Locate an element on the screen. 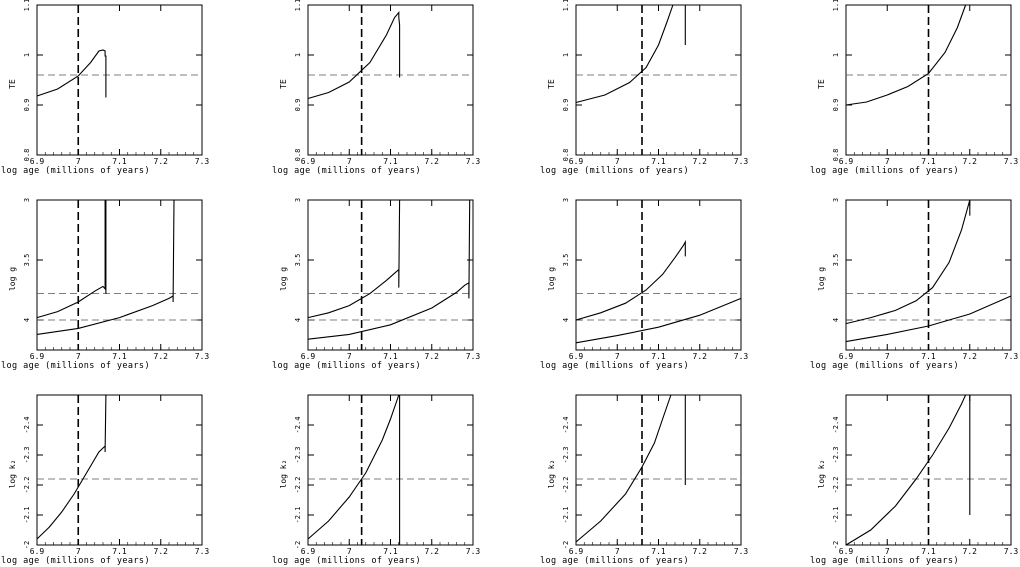 The image size is (1020, 567). y-axis-label: log g is located at coordinates (821, 279).